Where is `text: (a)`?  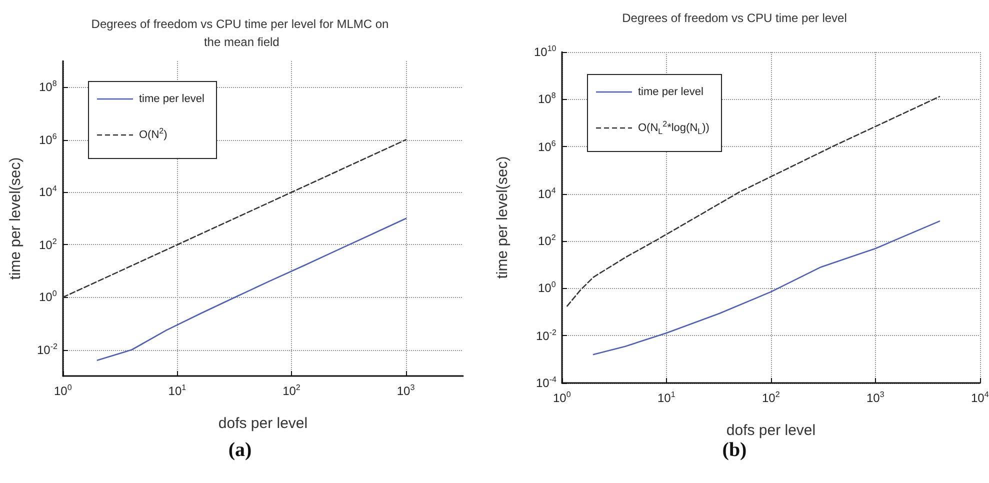
text: (a) is located at coordinates (240, 450).